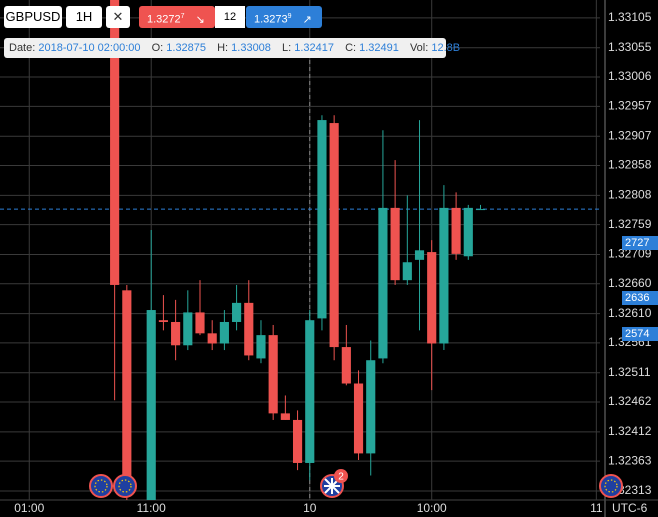 The height and width of the screenshot is (517, 658). What do you see at coordinates (630, 106) in the screenshot?
I see `y-tick-label: 1.32957` at bounding box center [630, 106].